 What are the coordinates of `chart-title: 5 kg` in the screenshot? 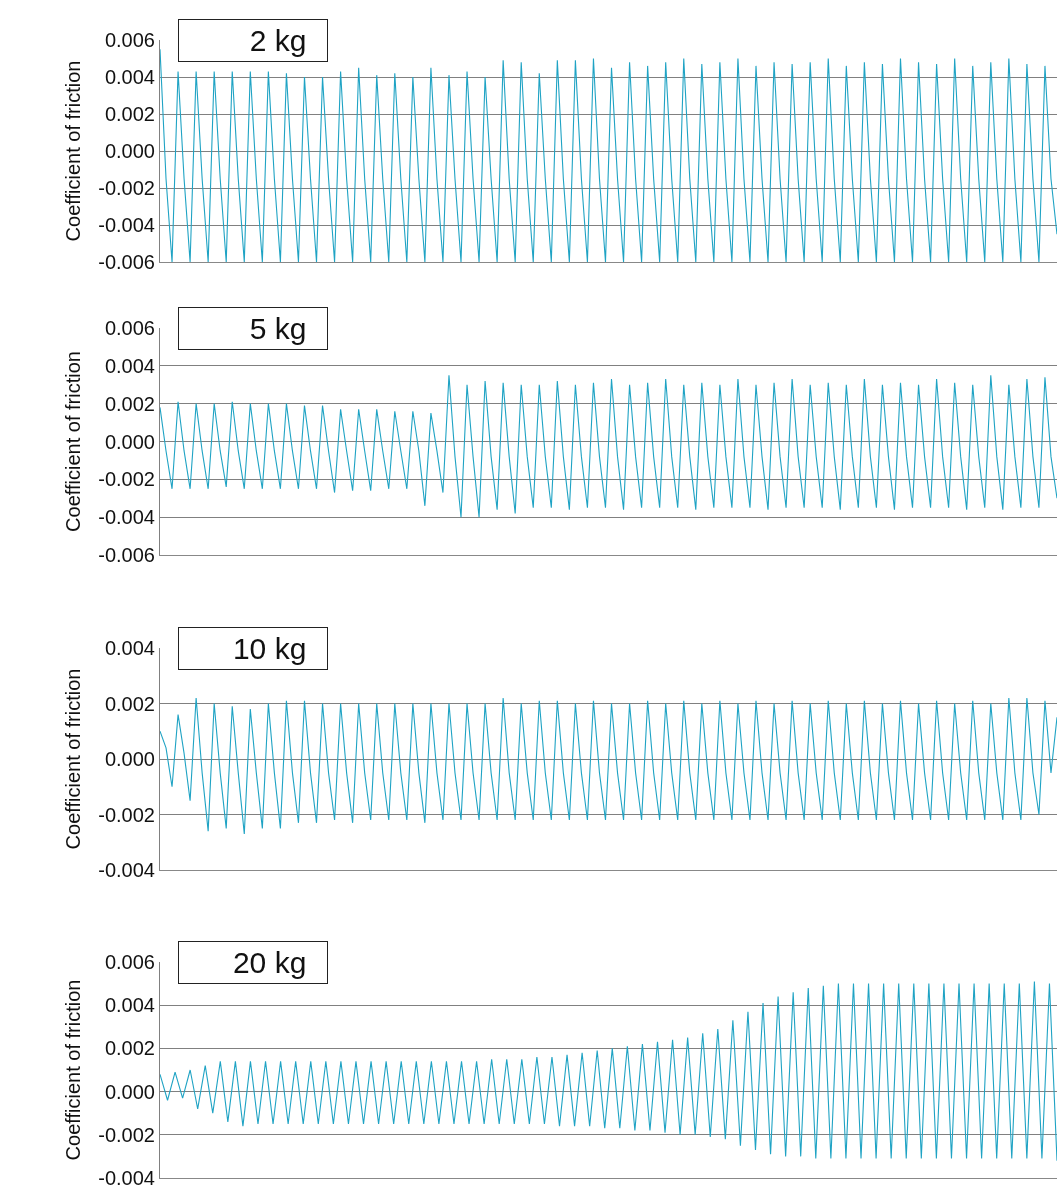 It's located at (286, 328).